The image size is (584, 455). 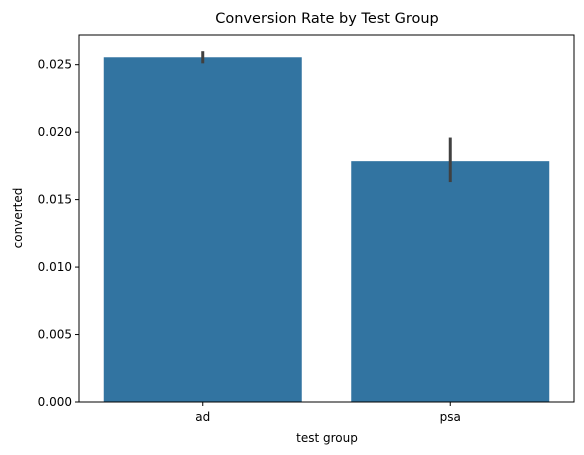 What do you see at coordinates (55, 200) in the screenshot?
I see `y-tick-label: 0.015` at bounding box center [55, 200].